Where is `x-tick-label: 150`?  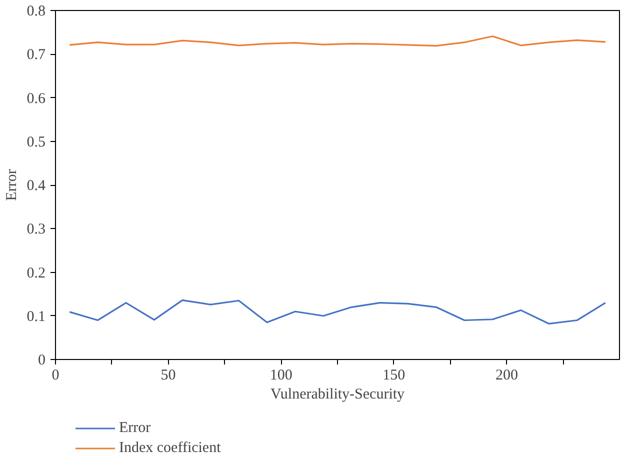 x-tick-label: 150 is located at coordinates (394, 376).